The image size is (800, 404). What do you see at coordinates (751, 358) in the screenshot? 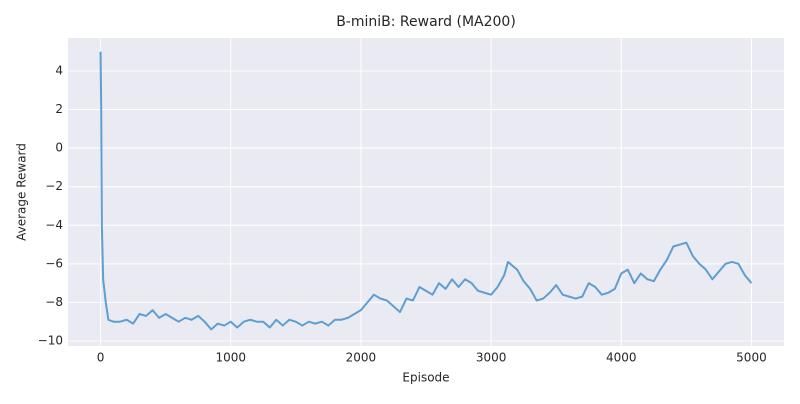
I see `x-tick-label: 5000` at bounding box center [751, 358].